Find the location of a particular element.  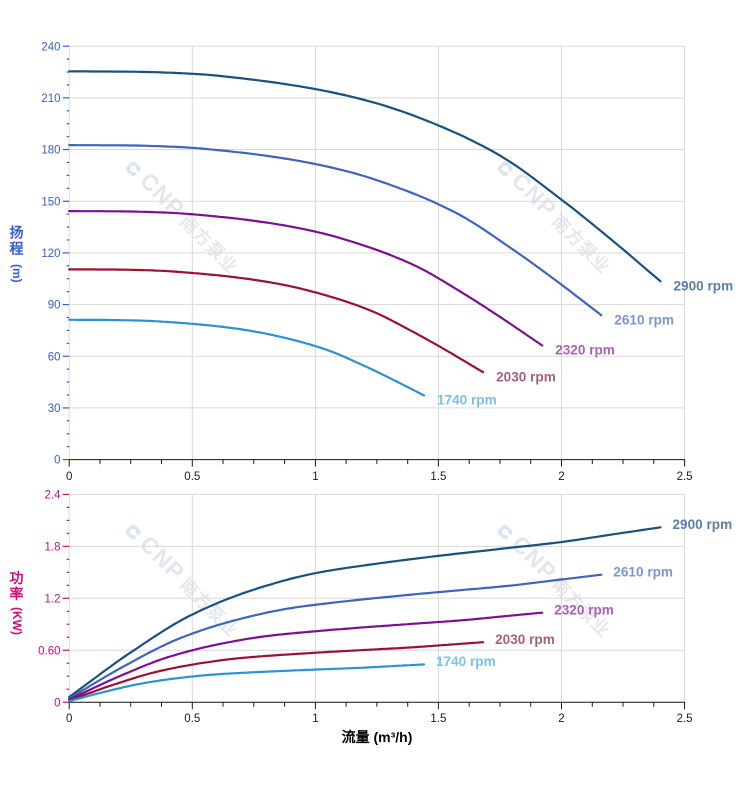

svg-text: 240 is located at coordinates (50, 47).